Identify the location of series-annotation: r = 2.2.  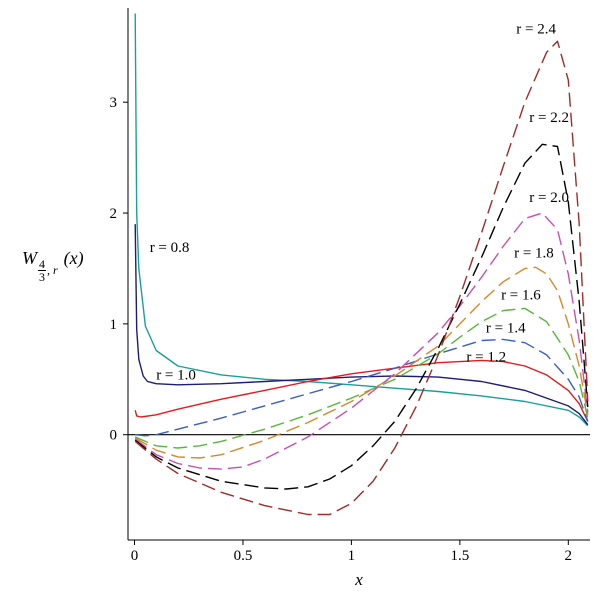
(549, 118).